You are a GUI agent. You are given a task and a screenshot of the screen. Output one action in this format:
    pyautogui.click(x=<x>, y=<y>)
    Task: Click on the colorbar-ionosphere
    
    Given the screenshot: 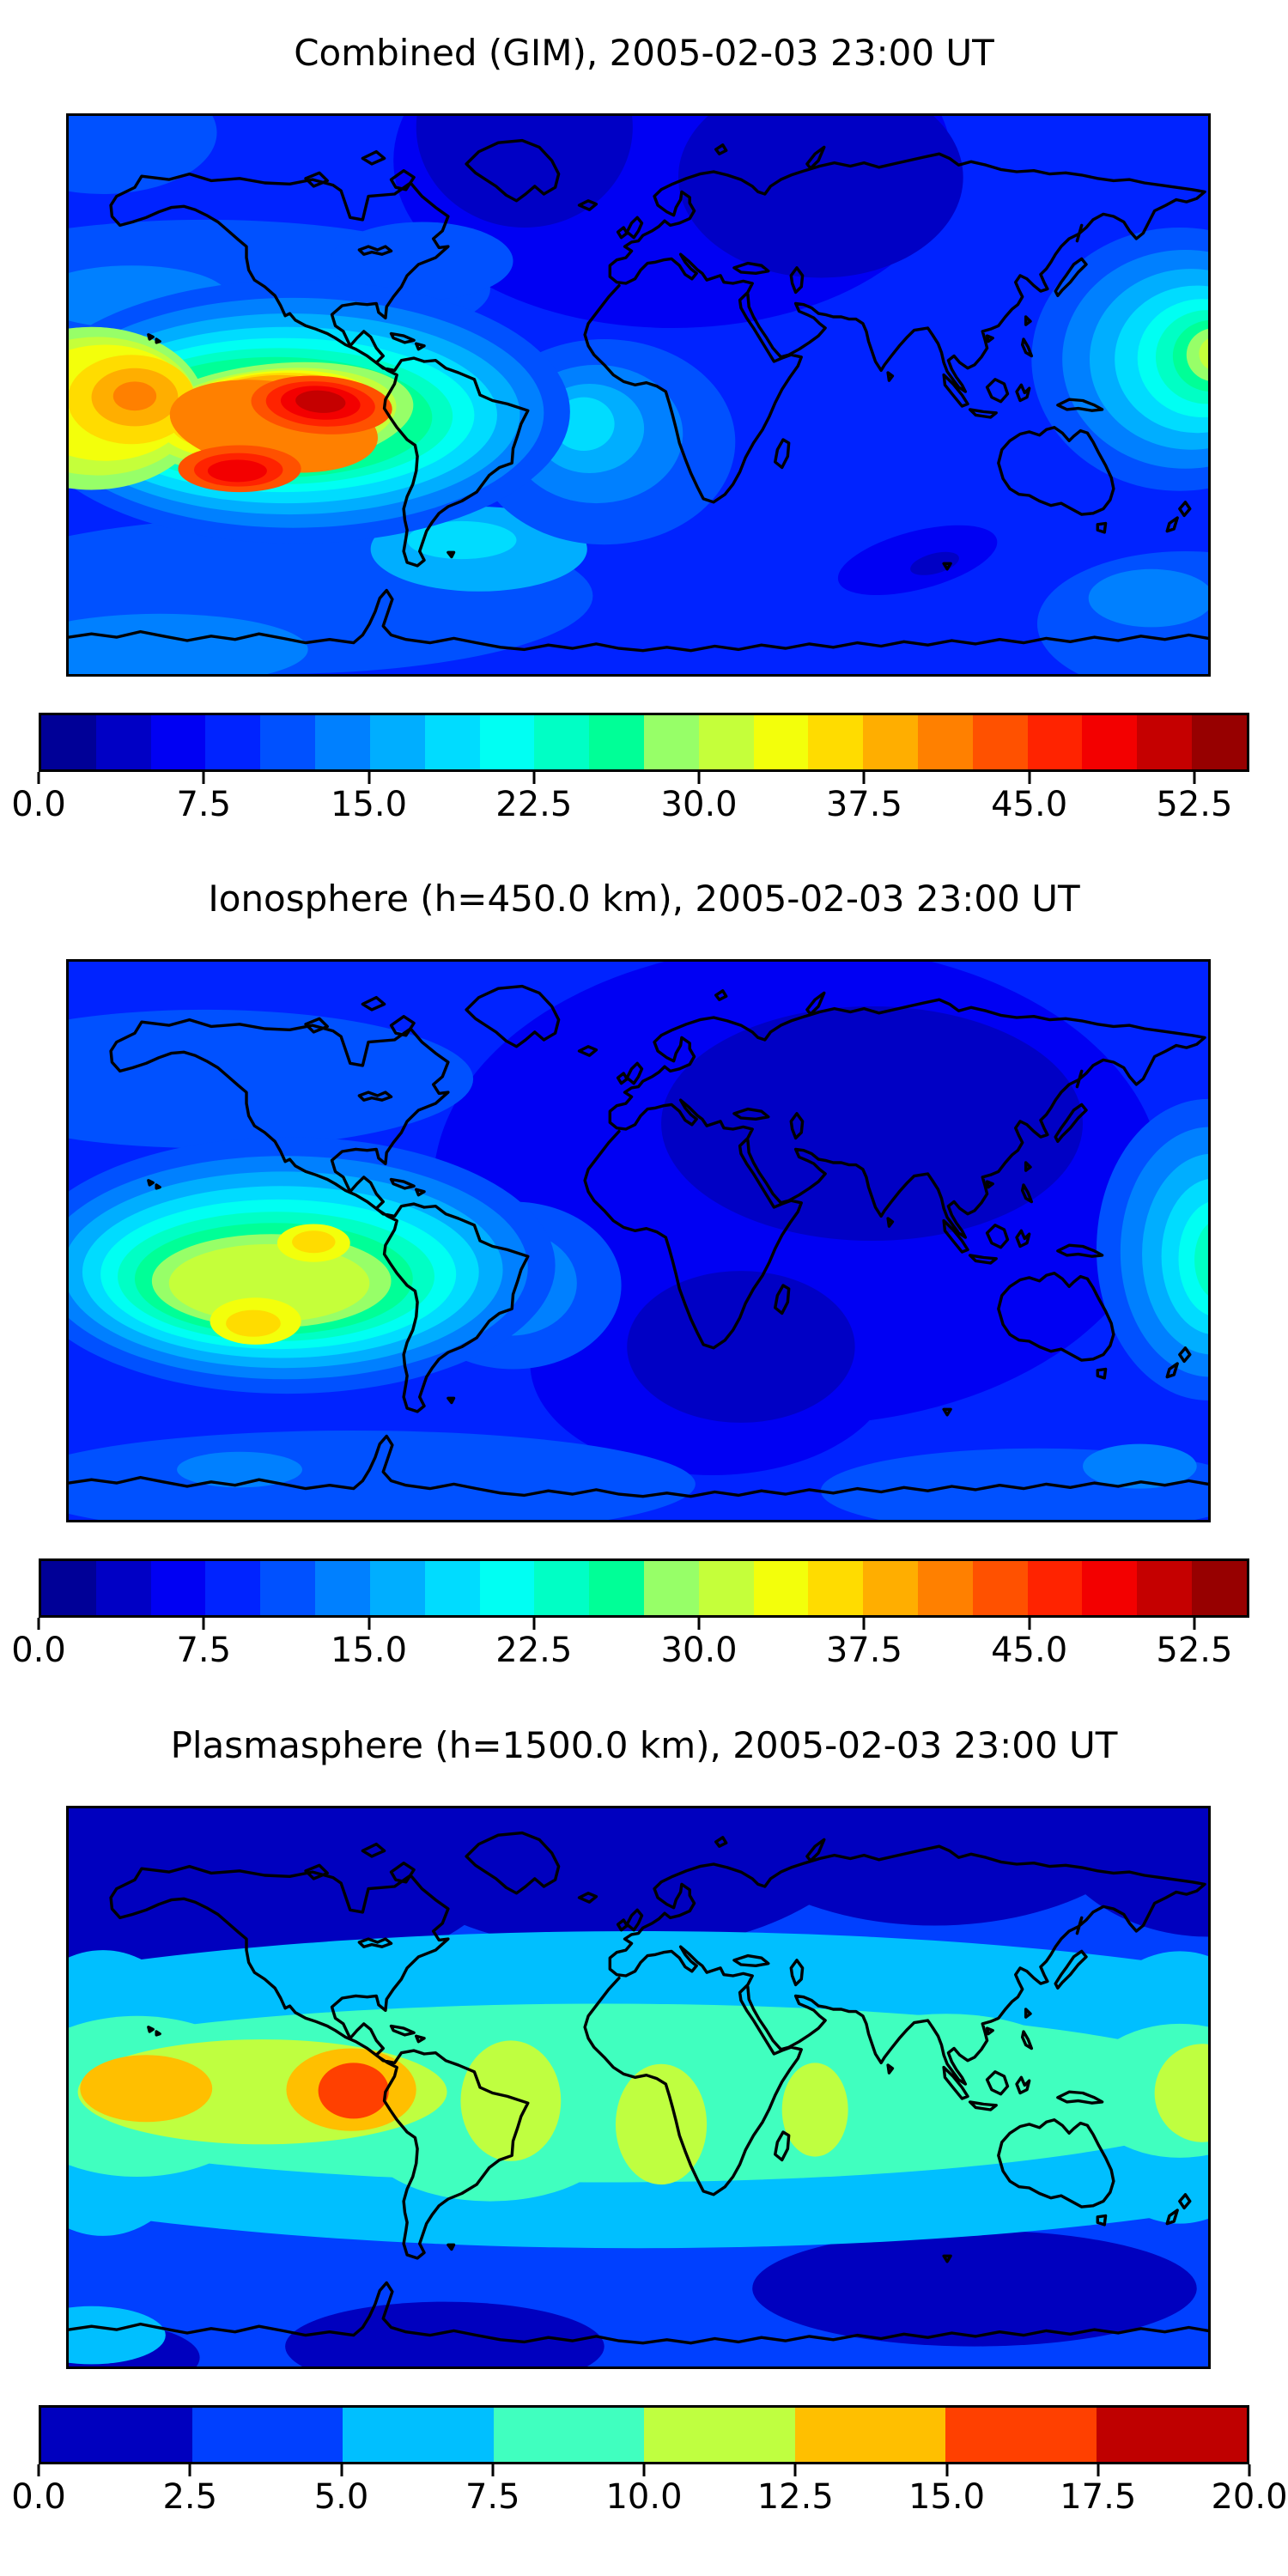 What is the action you would take?
    pyautogui.click(x=644, y=1588)
    